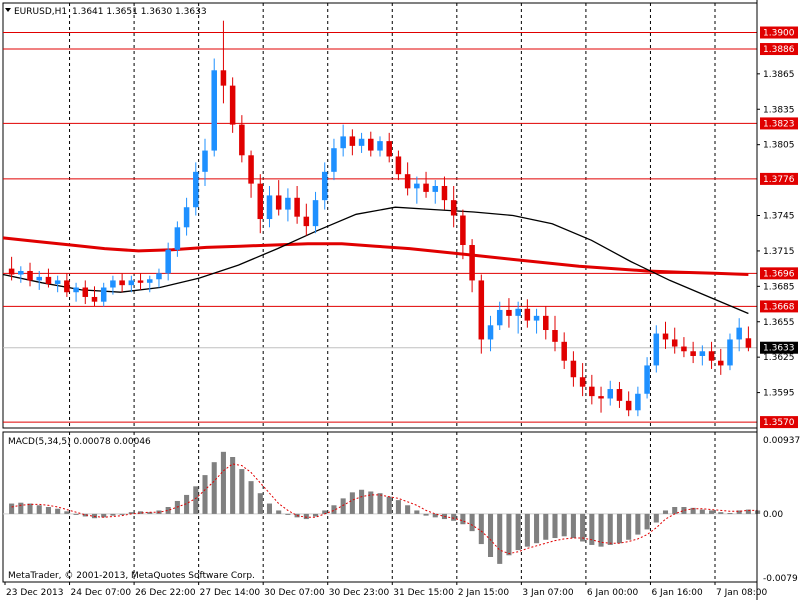 Image resolution: width=800 pixels, height=600 pixels. I want to click on price-tick-label: 1.3805, so click(779, 146).